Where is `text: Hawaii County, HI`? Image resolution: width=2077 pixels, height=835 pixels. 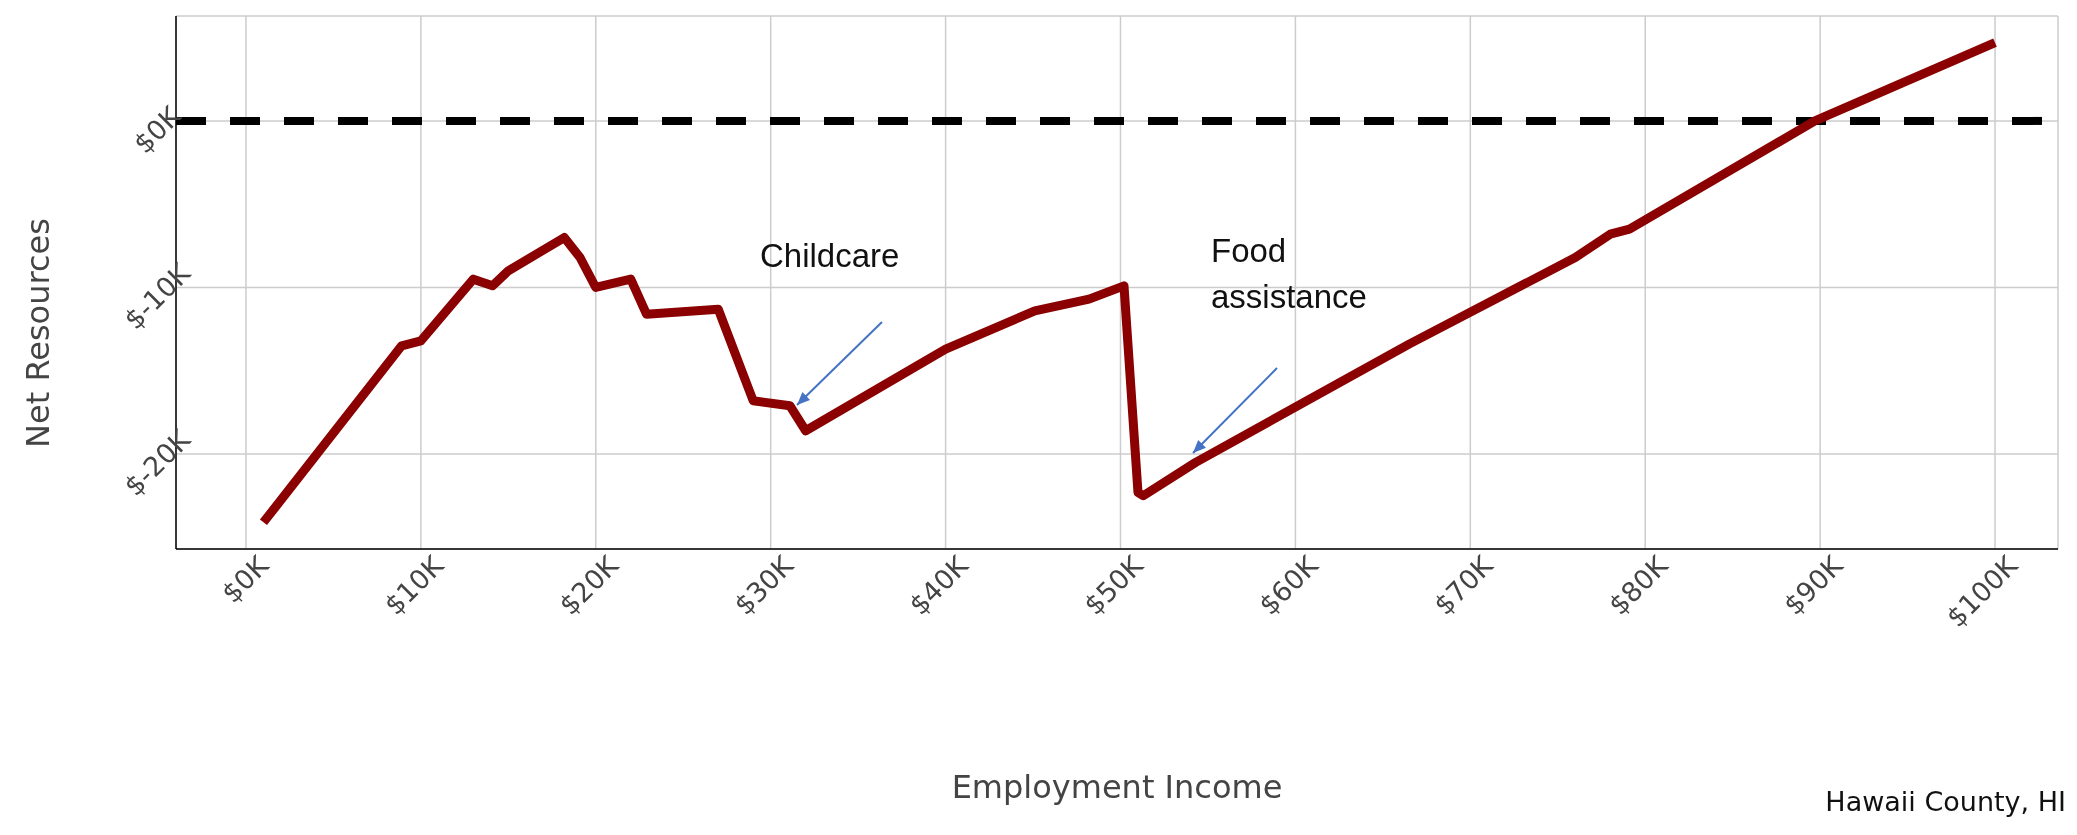 text: Hawaii County, HI is located at coordinates (1945, 801).